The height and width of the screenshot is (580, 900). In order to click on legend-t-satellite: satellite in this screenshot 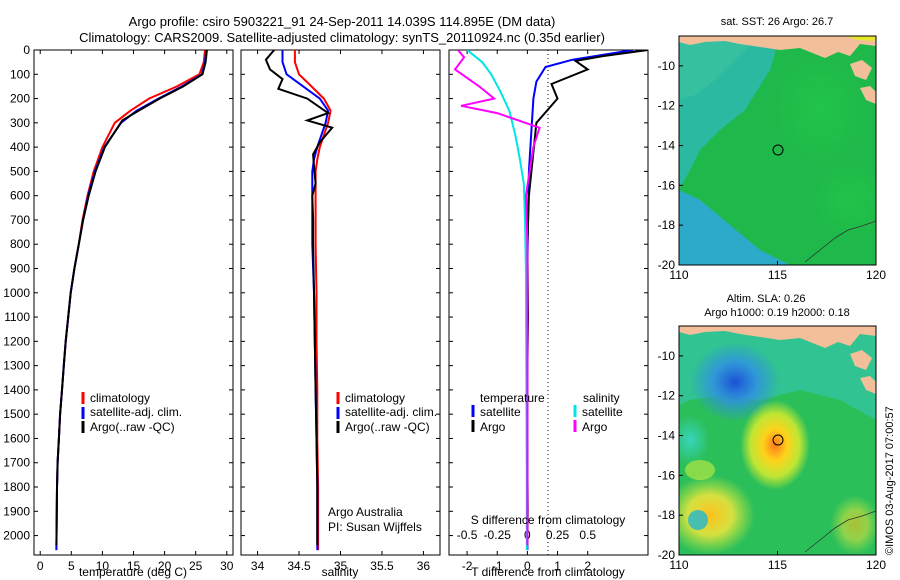, I will do `click(500, 412)`.